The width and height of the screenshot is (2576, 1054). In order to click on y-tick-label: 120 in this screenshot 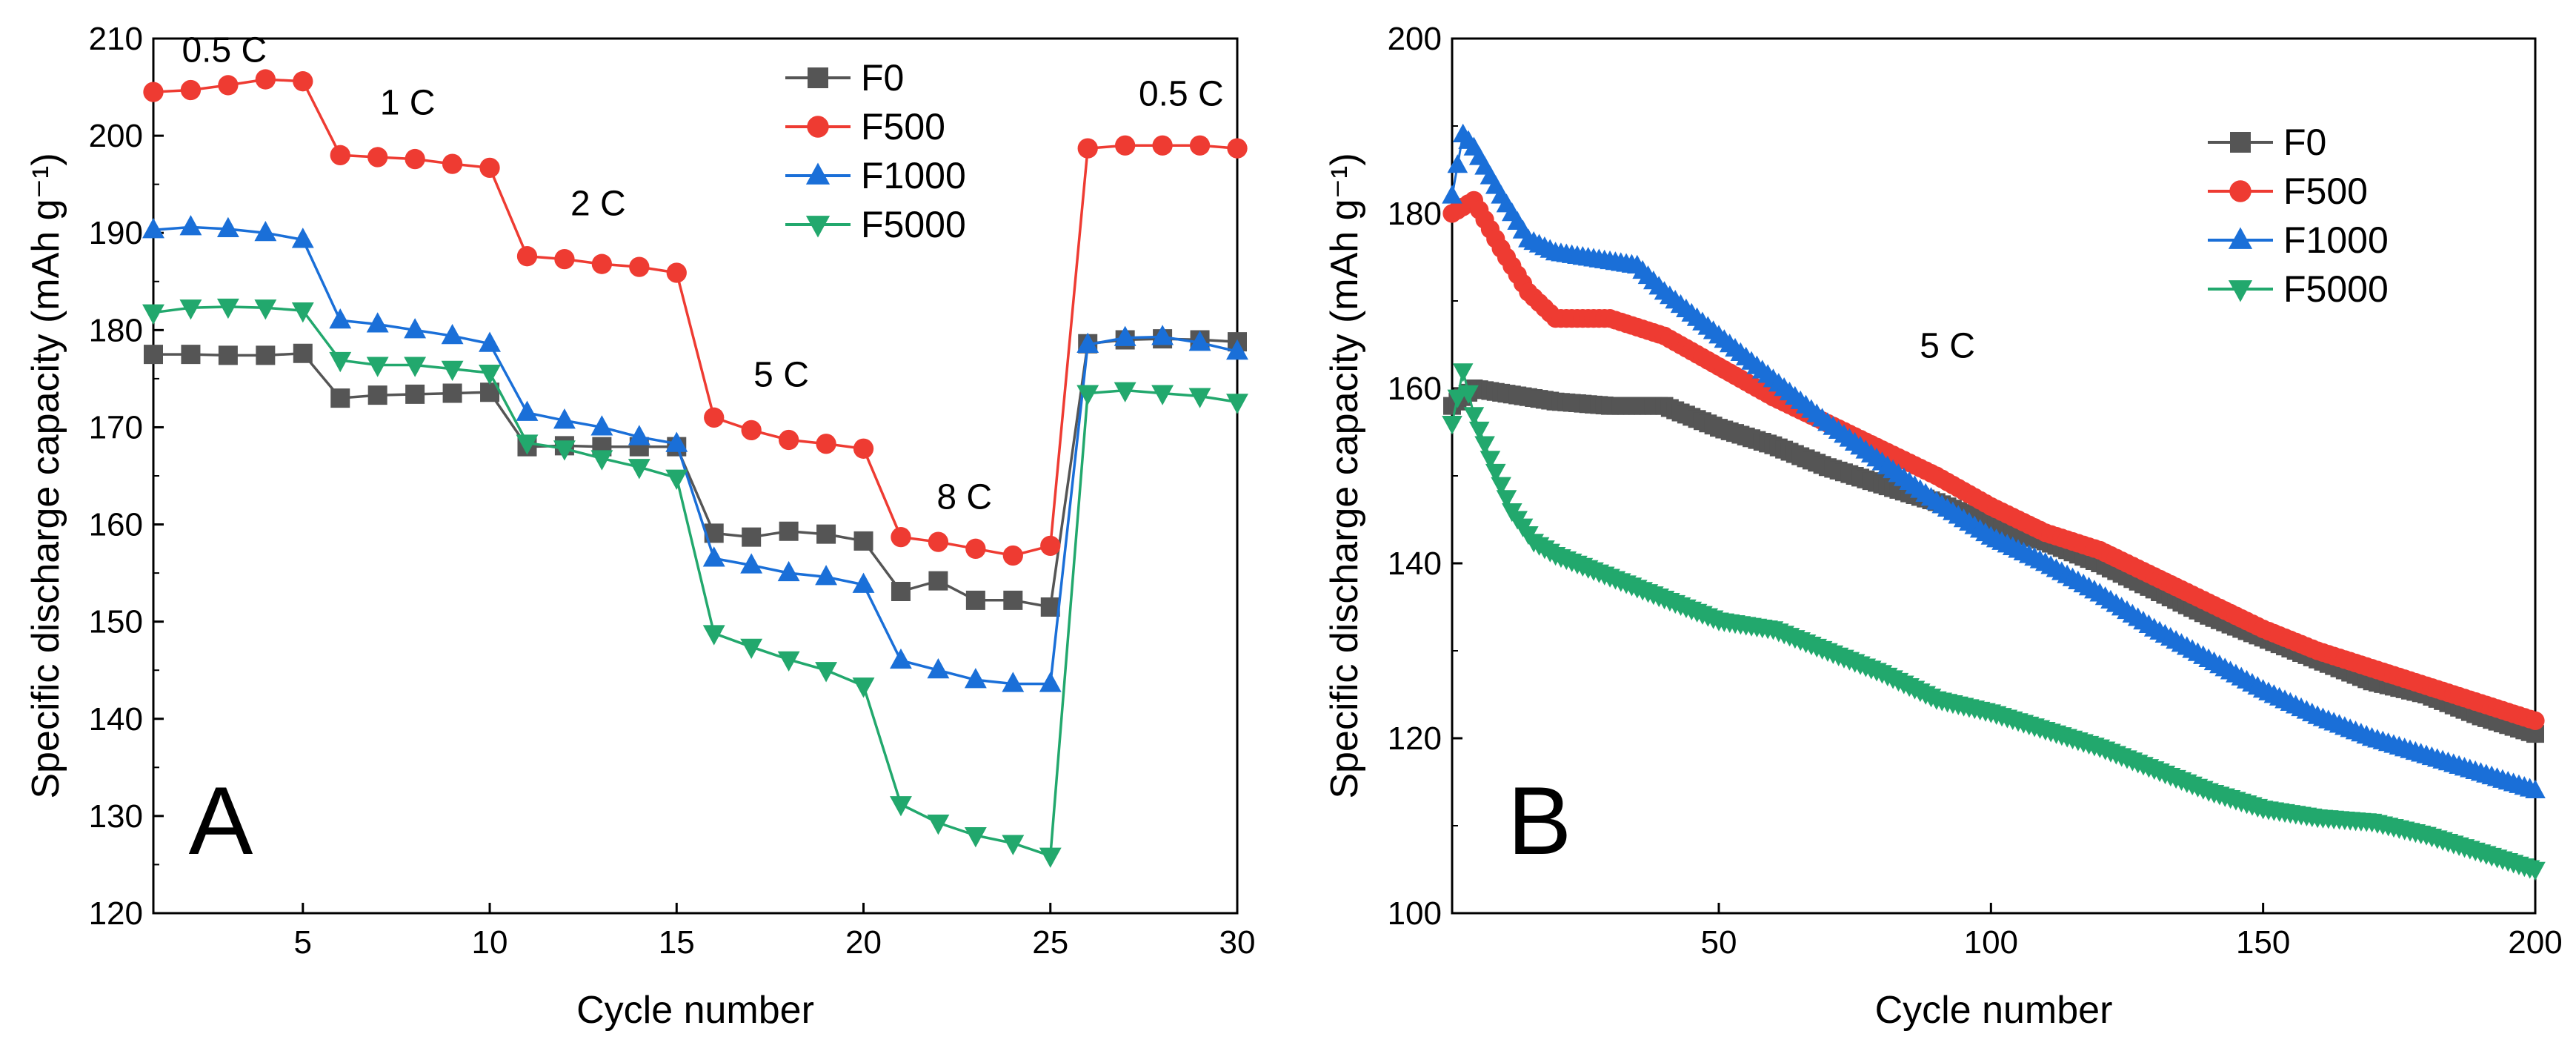, I will do `click(116, 913)`.